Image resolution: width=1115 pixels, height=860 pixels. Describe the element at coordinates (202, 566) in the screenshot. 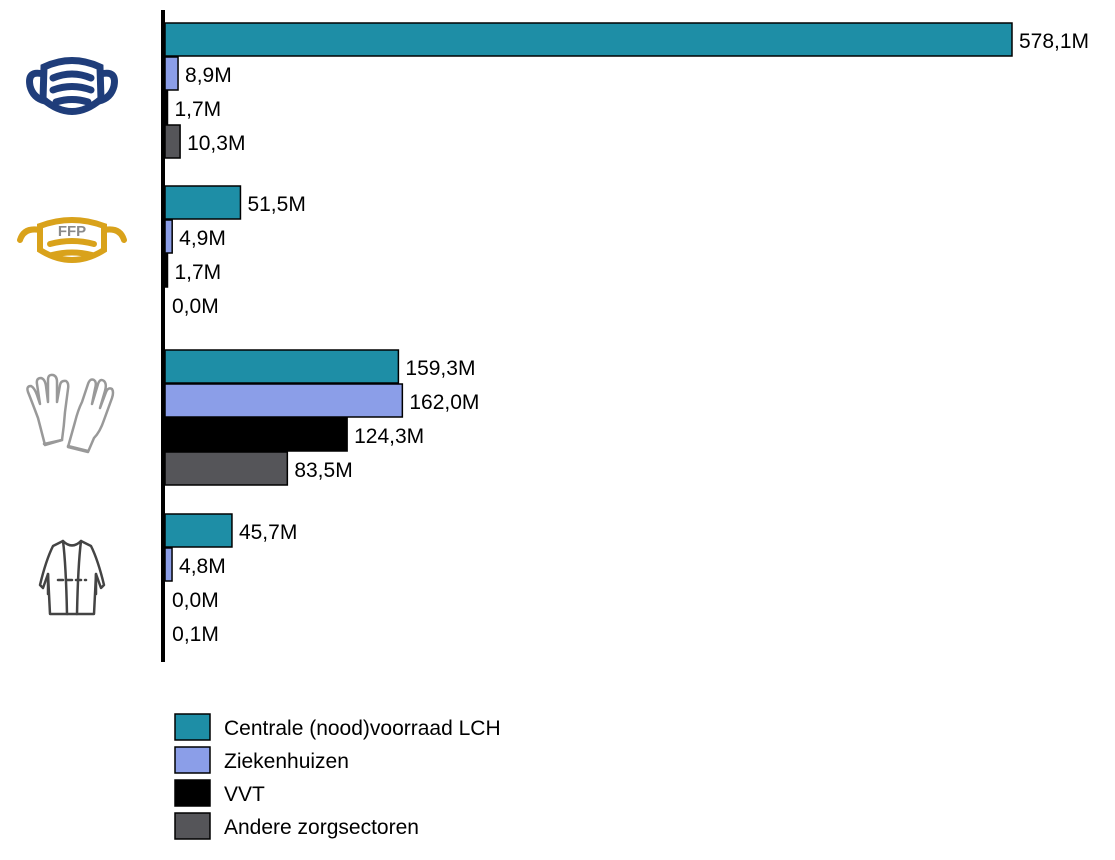

I see `data-label-ziekenhuizen-4: 4,8M` at that location.